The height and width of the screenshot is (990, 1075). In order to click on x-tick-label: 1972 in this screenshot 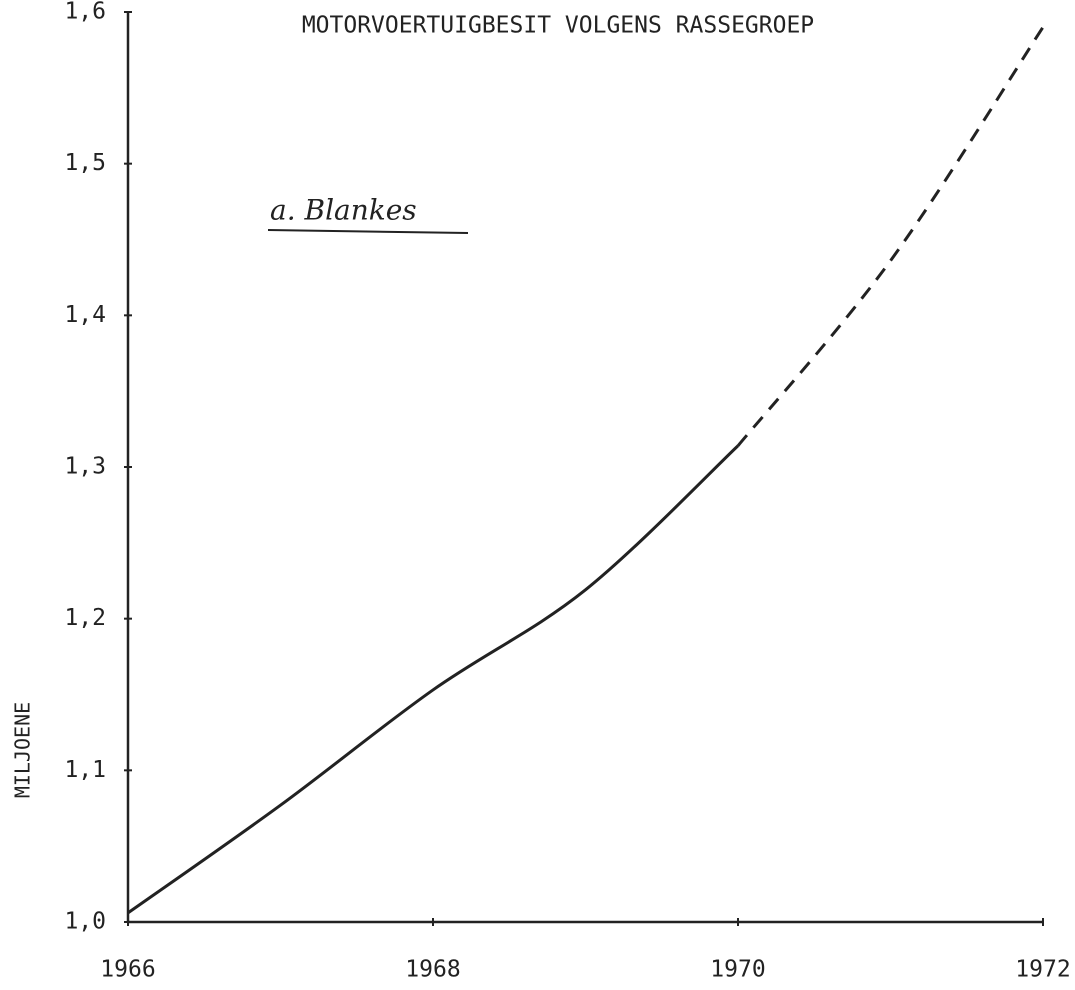, I will do `click(1042, 970)`.